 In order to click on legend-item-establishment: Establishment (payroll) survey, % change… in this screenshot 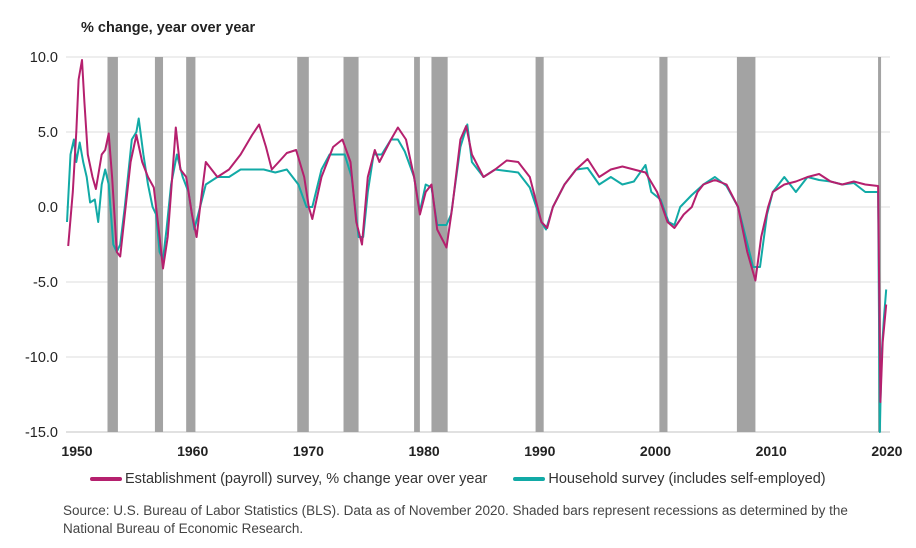, I will do `click(288, 479)`.